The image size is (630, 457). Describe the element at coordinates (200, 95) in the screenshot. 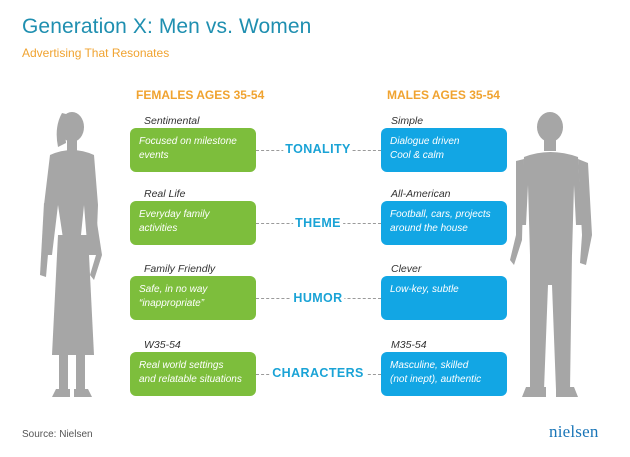

I see `female-column-heading: FEMALES AGES 35-54` at that location.